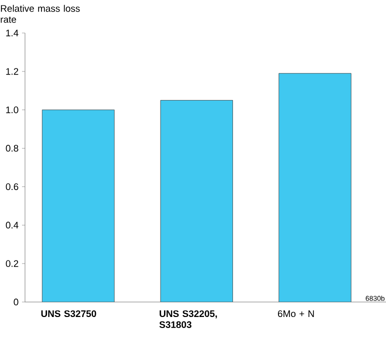 This screenshot has width=386, height=339. Describe the element at coordinates (12, 225) in the screenshot. I see `y-tick-label: 0.4` at that location.